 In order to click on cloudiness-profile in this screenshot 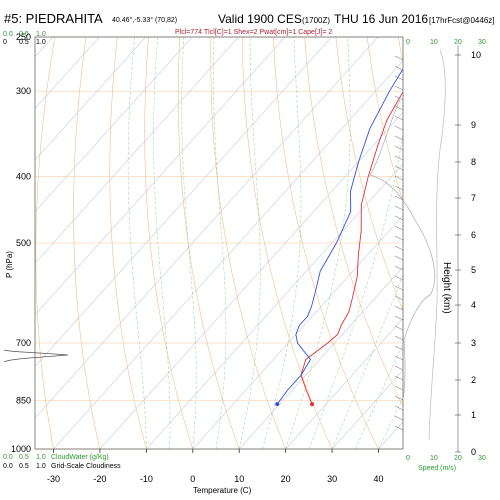, I will do `click(36, 356)`.